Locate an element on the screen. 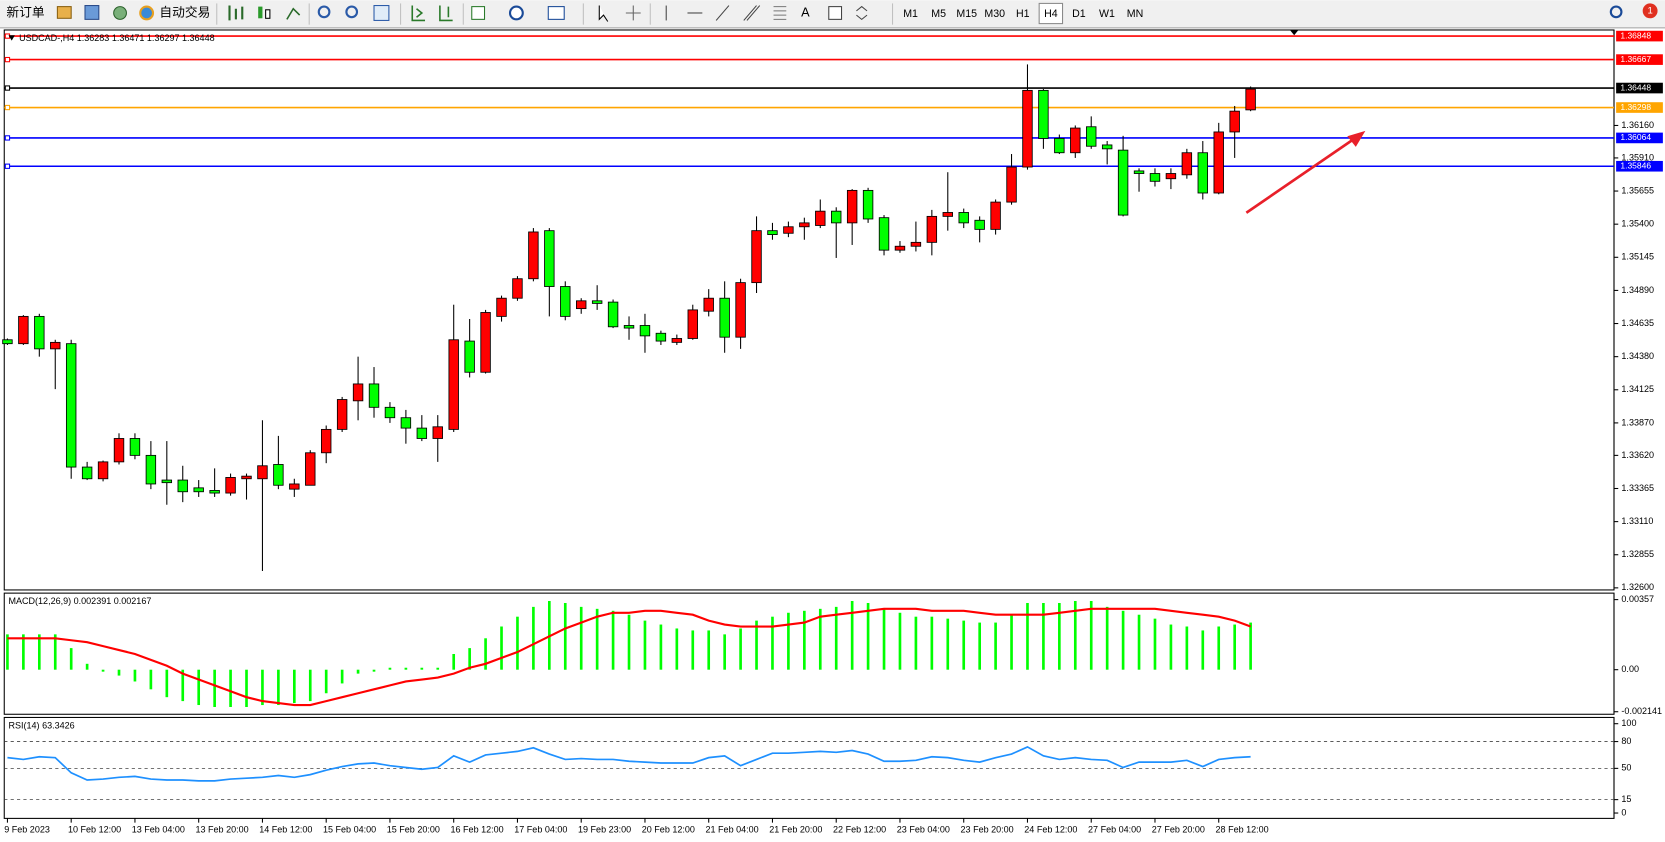 The image size is (1665, 842). active-timeframe is located at coordinates (1051, 13).